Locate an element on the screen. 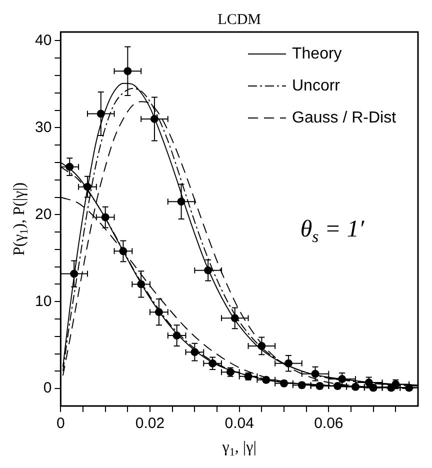 This screenshot has height=468, width=432. x-tick-label: 0 is located at coordinates (60, 423).